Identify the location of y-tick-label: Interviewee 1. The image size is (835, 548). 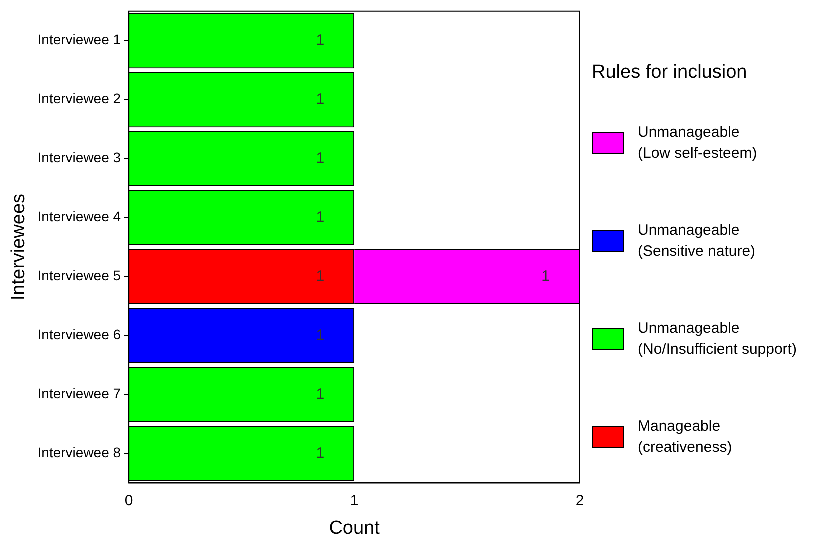
(80, 40).